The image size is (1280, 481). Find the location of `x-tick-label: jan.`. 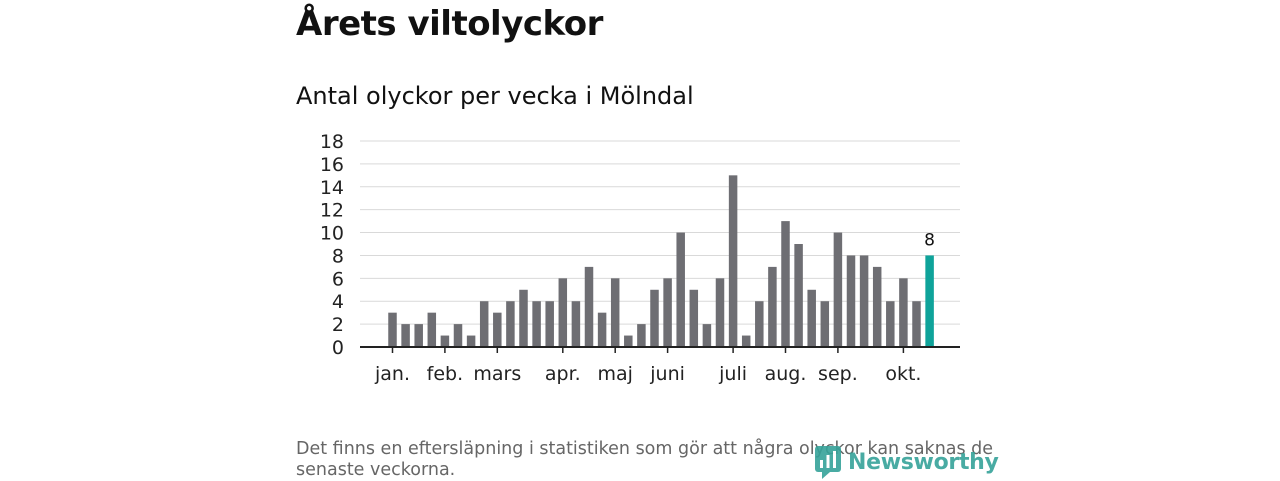

x-tick-label: jan. is located at coordinates (392, 374).